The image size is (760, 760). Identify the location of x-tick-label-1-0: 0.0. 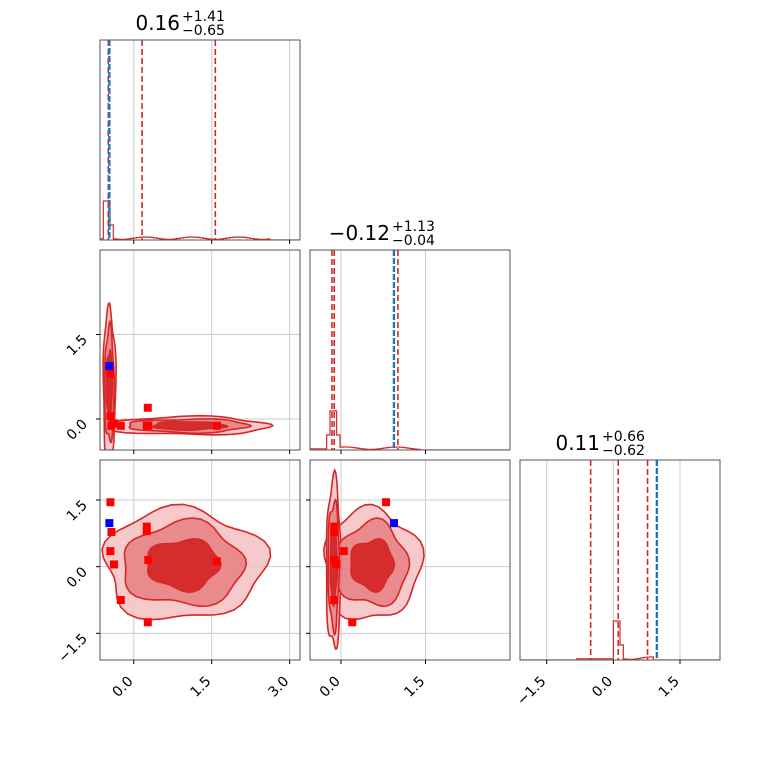
(330, 687).